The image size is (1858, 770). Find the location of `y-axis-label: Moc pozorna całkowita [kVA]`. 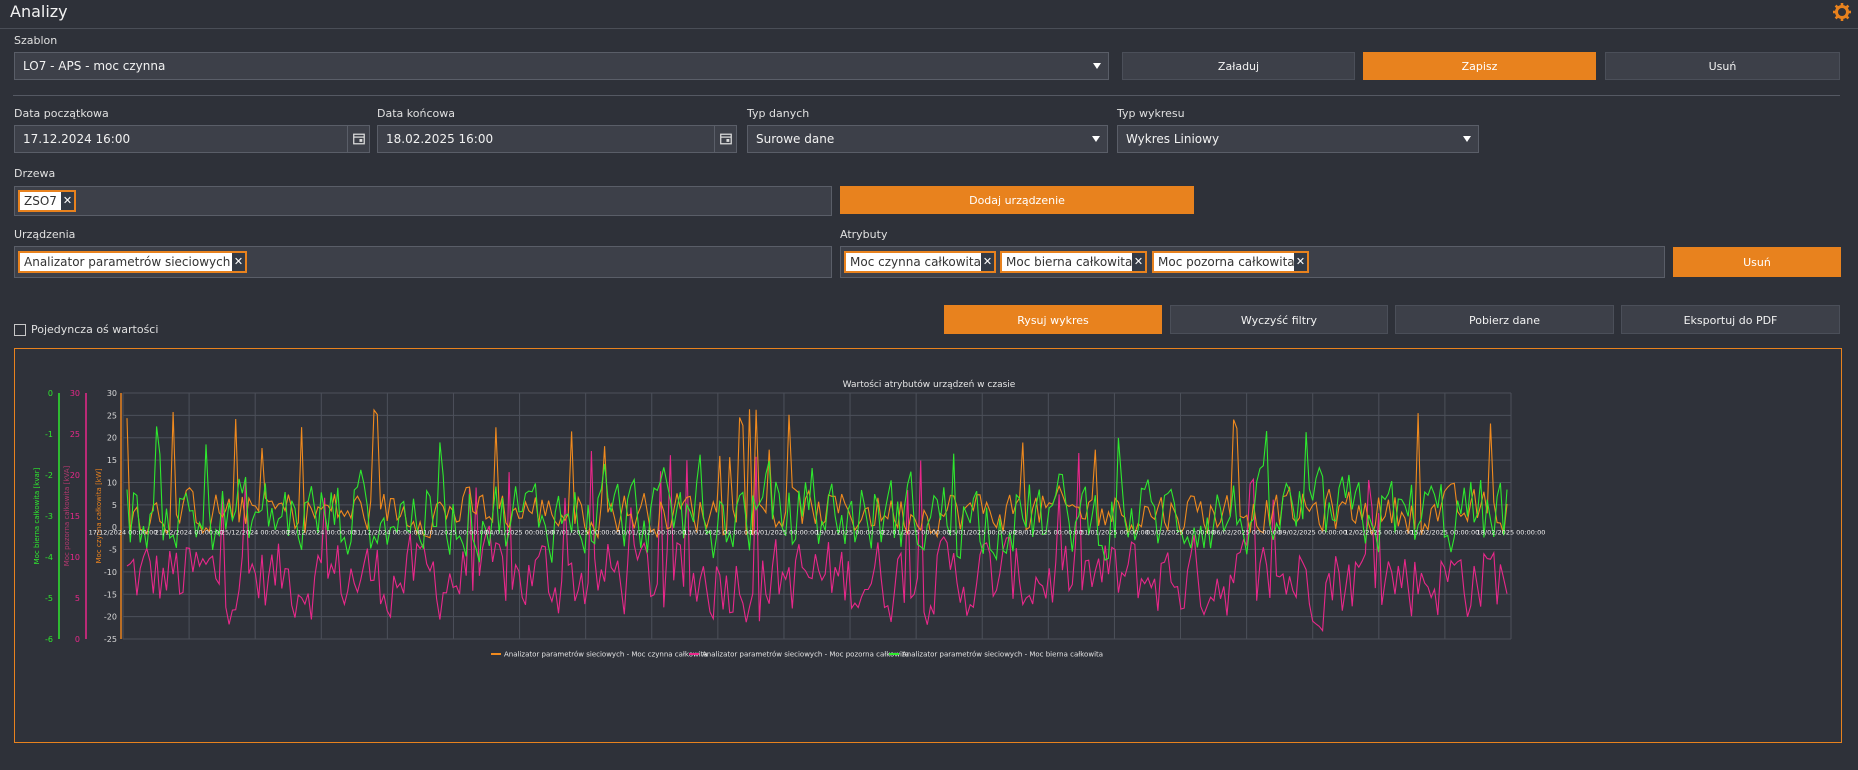

y-axis-label: Moc pozorna całkowita [kVA] is located at coordinates (67, 515).